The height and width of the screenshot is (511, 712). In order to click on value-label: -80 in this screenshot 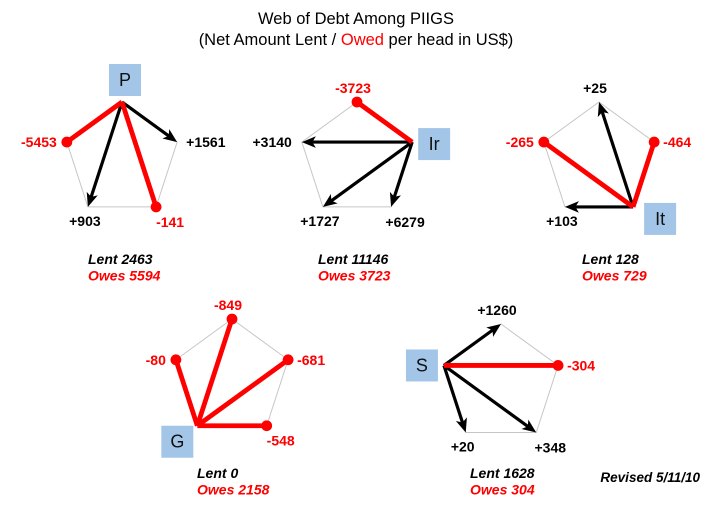, I will do `click(156, 360)`.